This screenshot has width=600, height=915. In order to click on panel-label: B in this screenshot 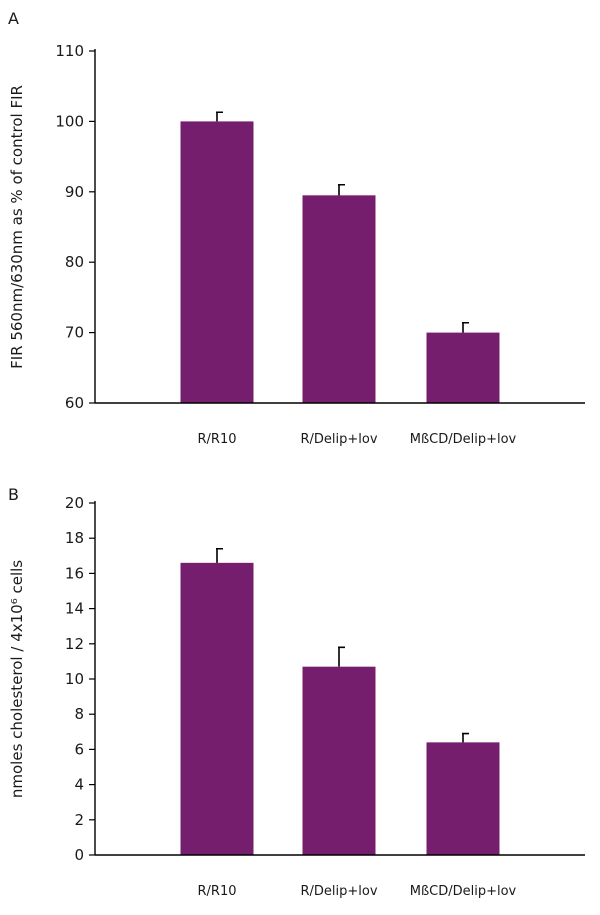, I will do `click(13, 494)`.